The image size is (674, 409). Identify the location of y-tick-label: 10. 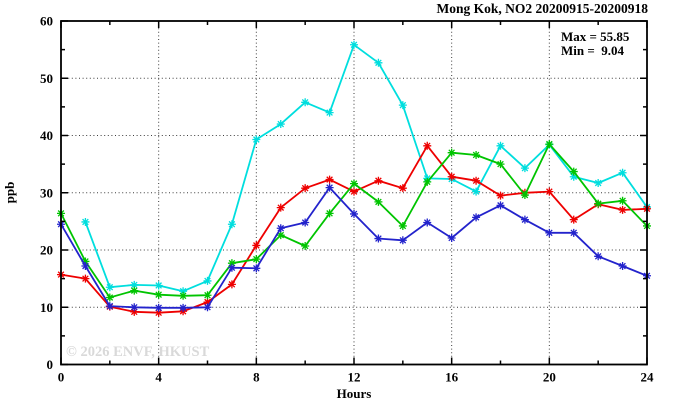
(46, 307).